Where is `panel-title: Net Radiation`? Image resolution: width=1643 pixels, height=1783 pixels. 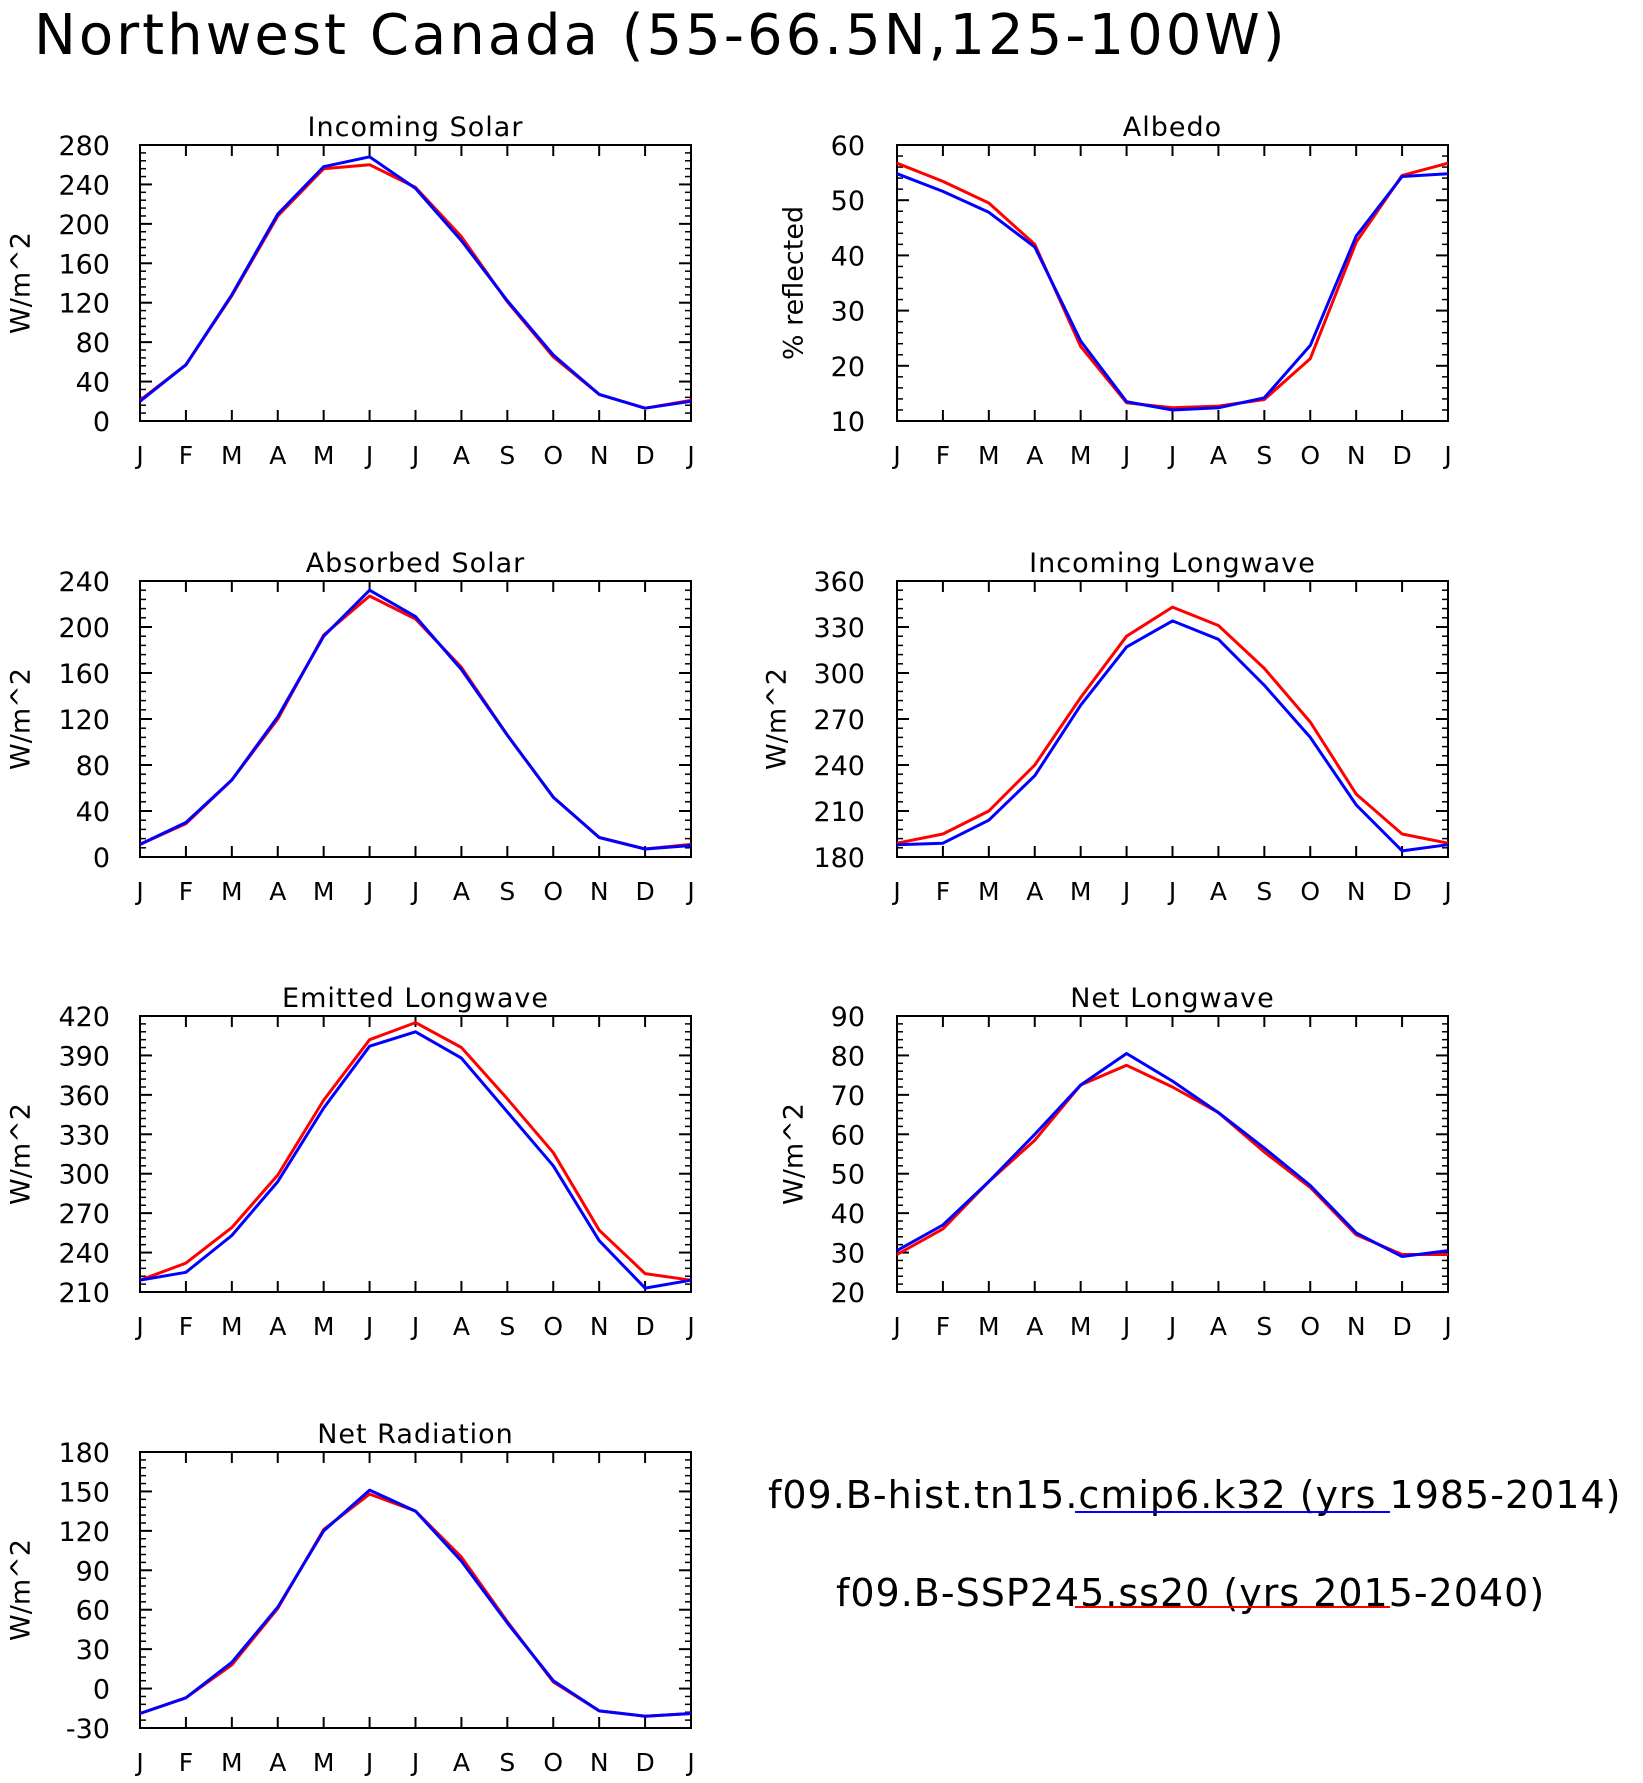
panel-title: Net Radiation is located at coordinates (415, 1434).